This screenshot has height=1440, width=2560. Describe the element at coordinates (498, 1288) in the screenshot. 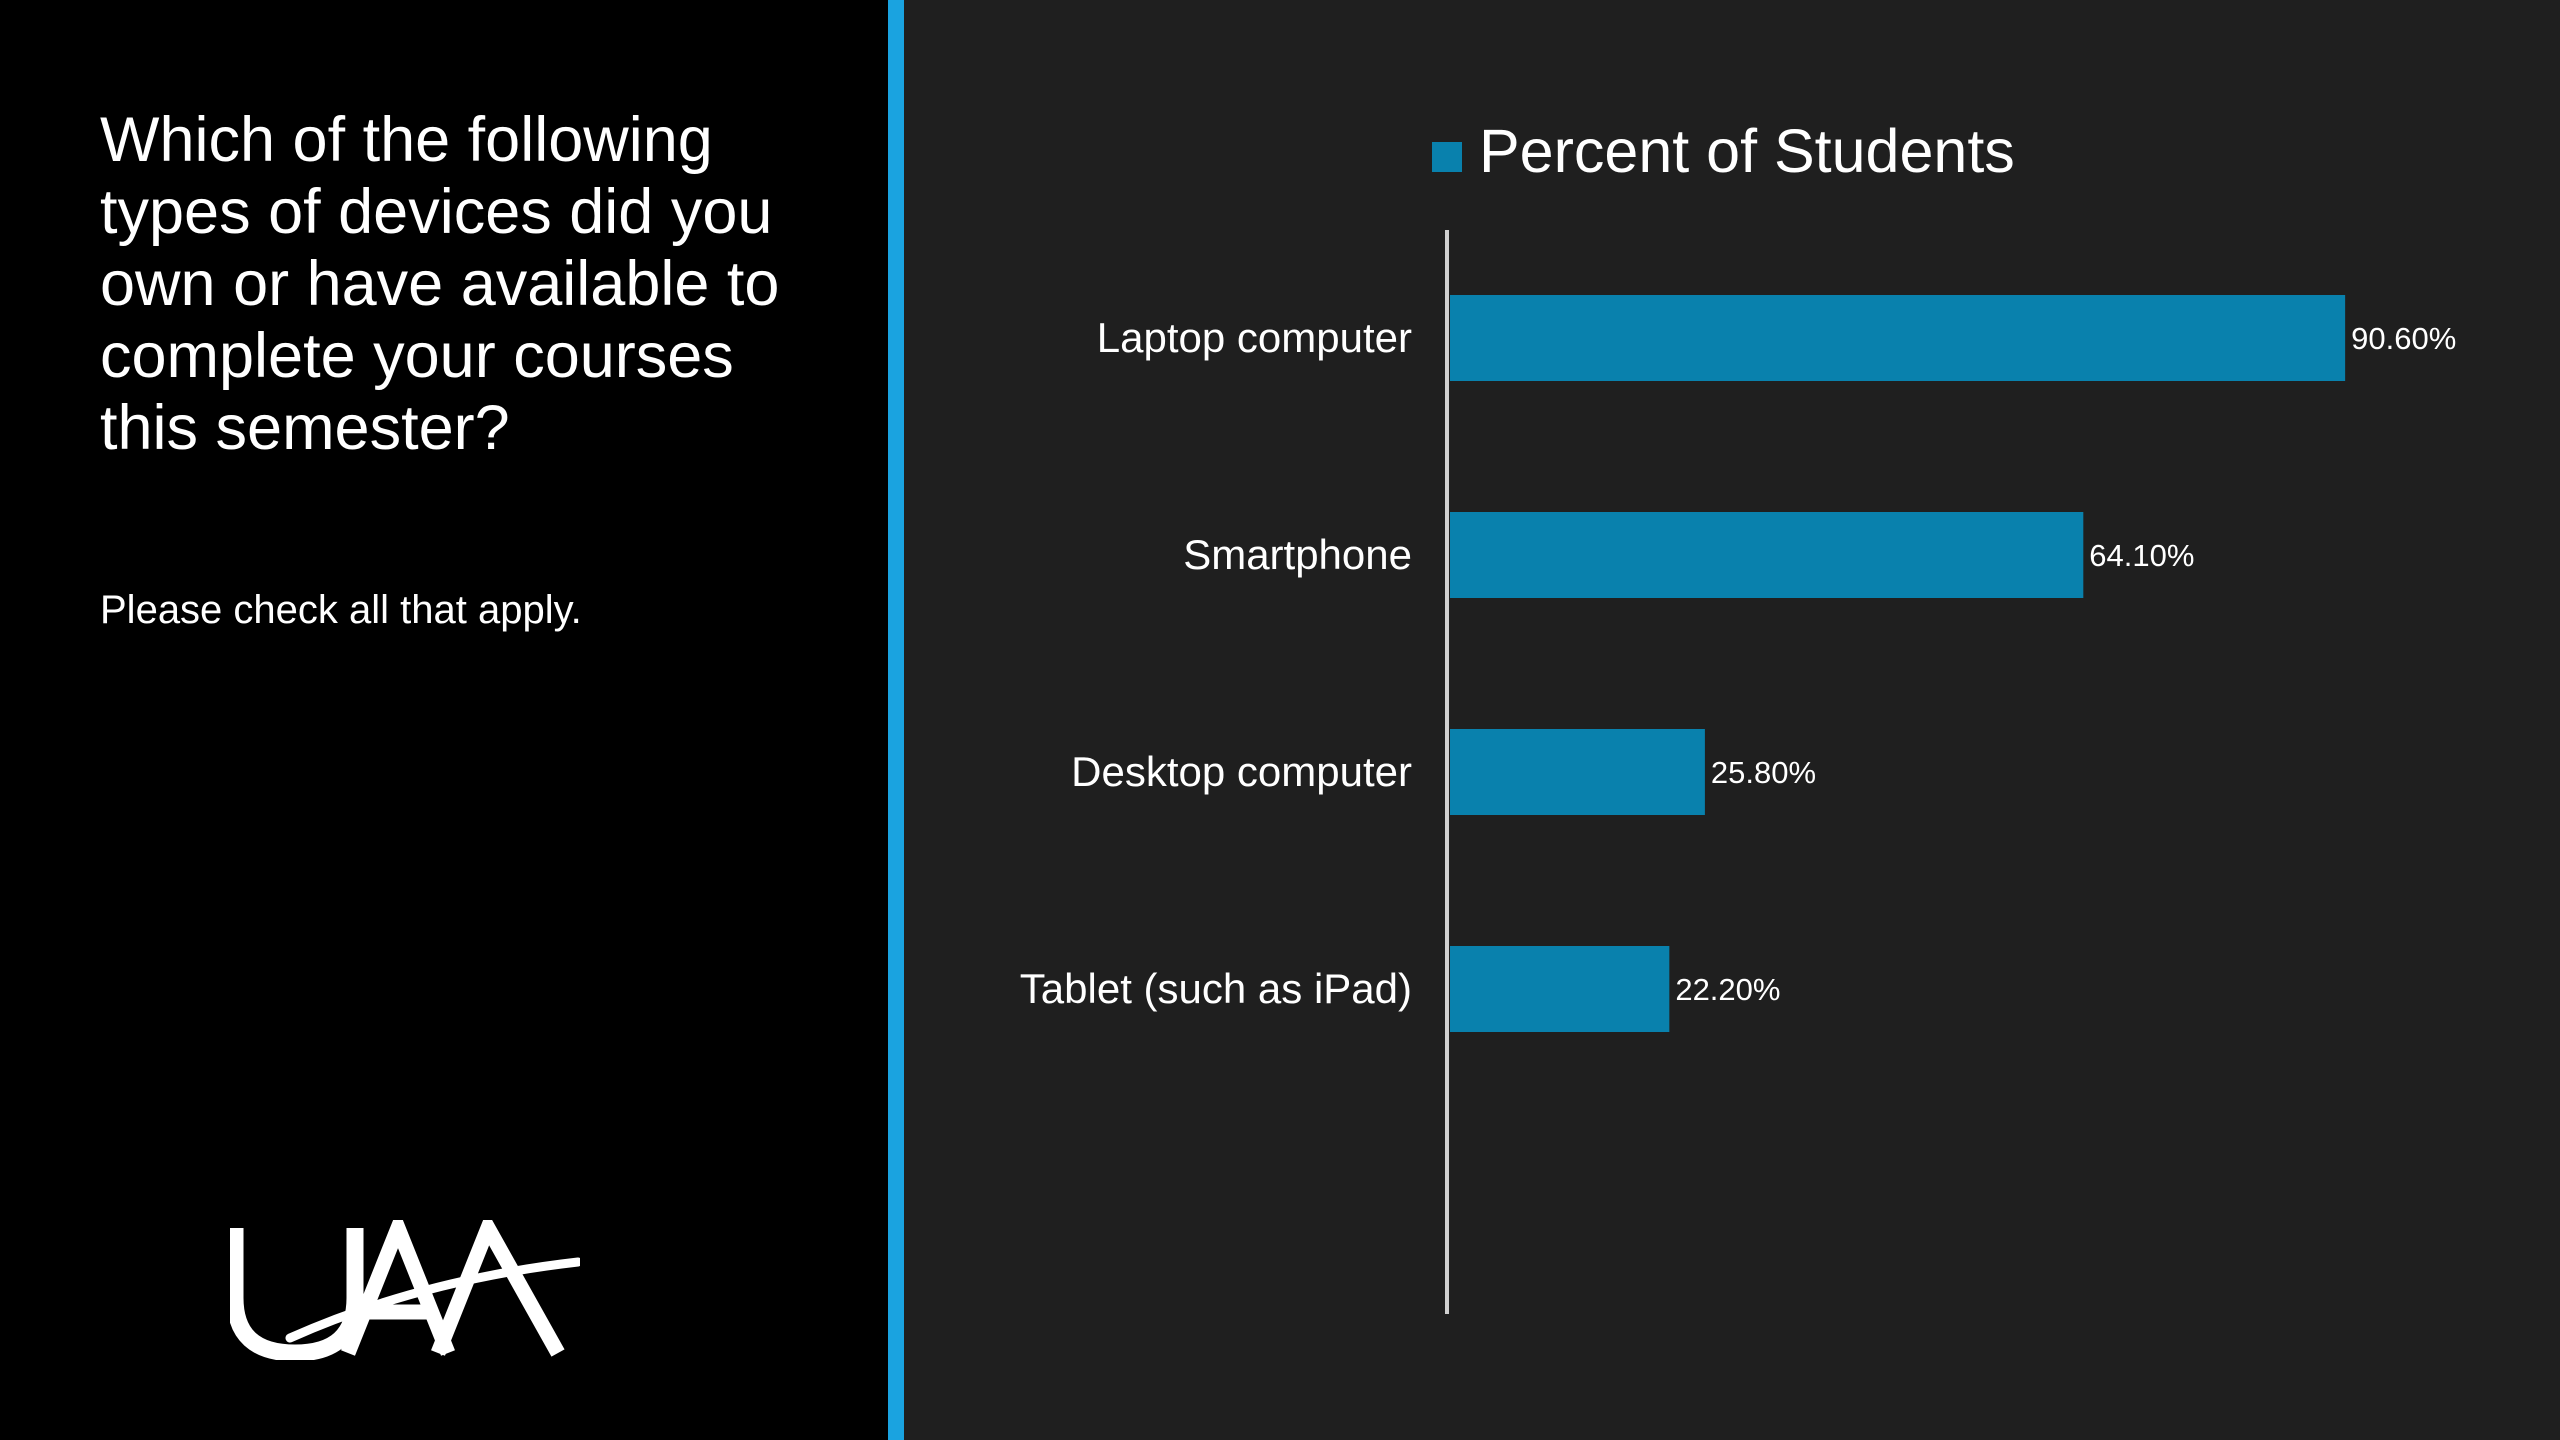

I see `logo-letter-a-second` at that location.